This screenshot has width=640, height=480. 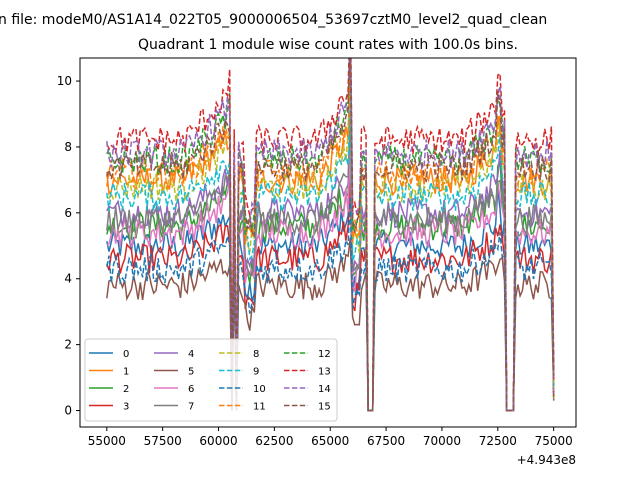 What do you see at coordinates (324, 389) in the screenshot?
I see `legend-label: 14` at bounding box center [324, 389].